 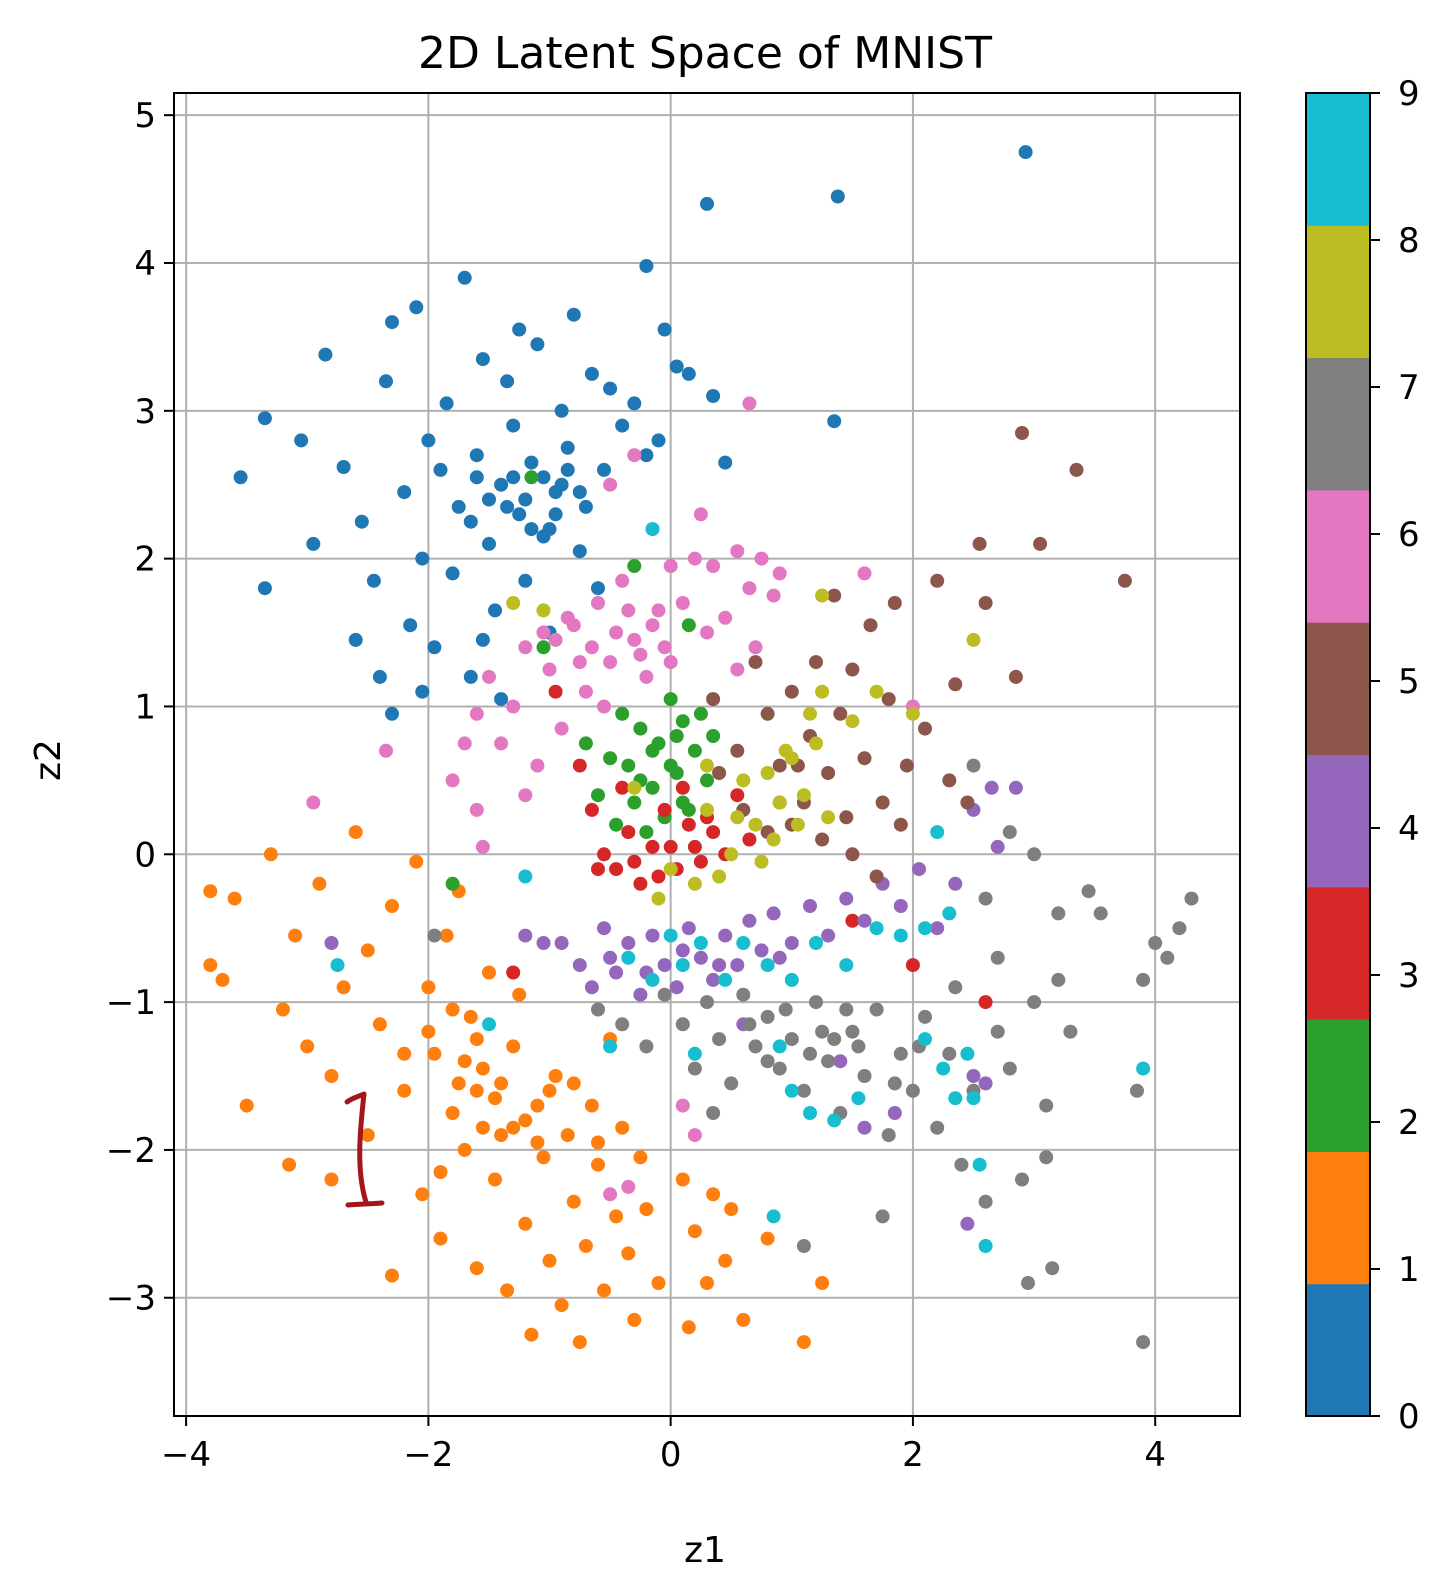 What do you see at coordinates (131, 1299) in the screenshot?
I see `y-tick-label: −3` at bounding box center [131, 1299].